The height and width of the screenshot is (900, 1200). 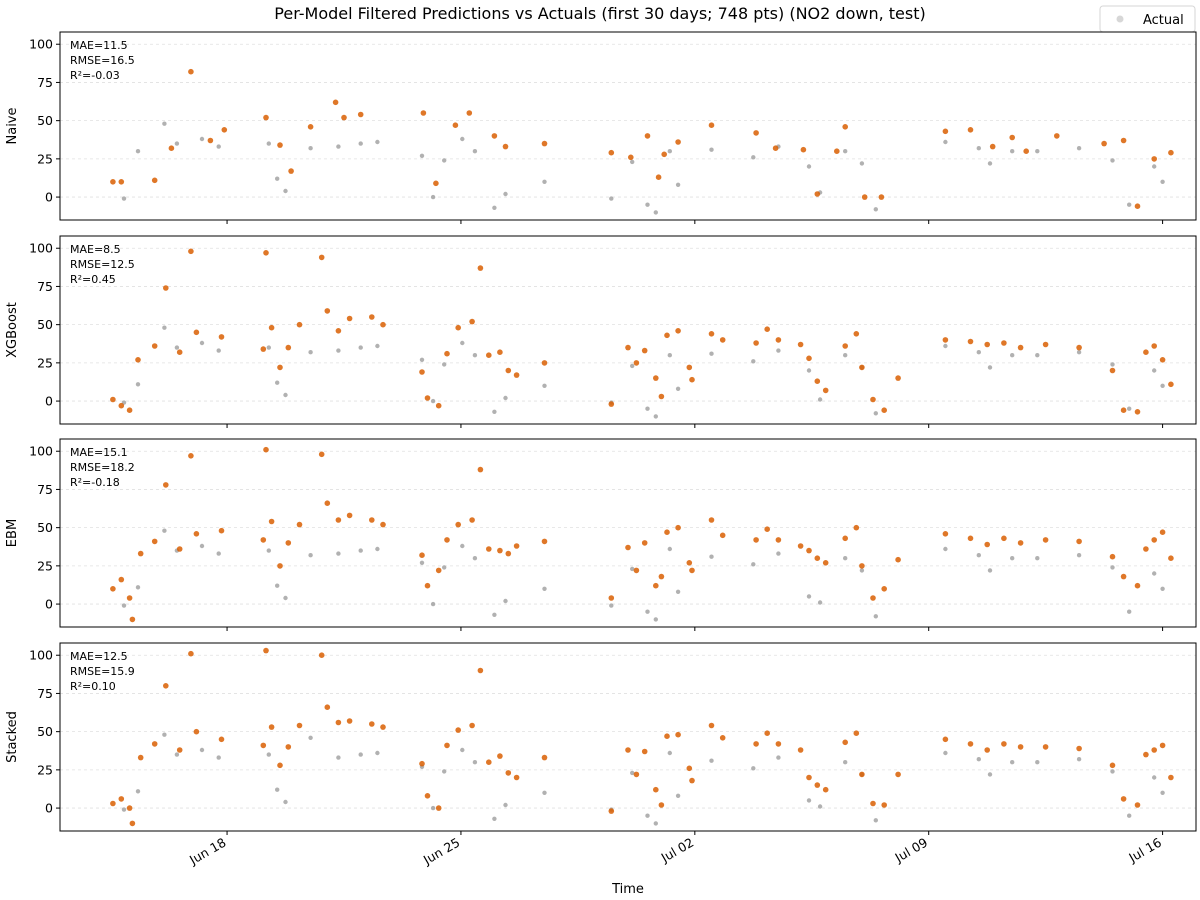 What do you see at coordinates (12, 737) in the screenshot?
I see `y-axis-label: Stacked` at bounding box center [12, 737].